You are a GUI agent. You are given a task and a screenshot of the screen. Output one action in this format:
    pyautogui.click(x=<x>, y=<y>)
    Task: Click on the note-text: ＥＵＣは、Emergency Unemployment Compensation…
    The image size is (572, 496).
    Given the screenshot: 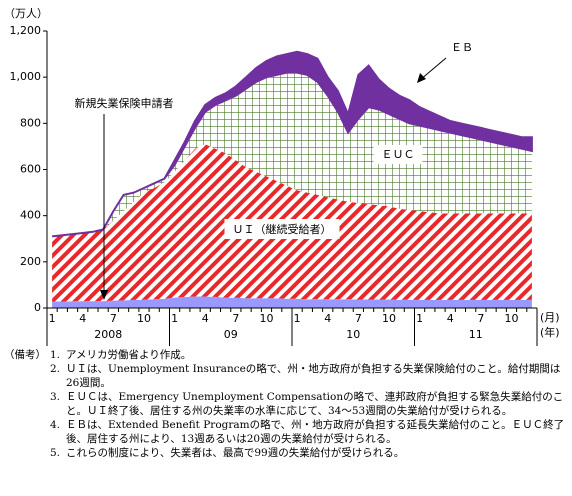 What is the action you would take?
    pyautogui.click(x=315, y=404)
    